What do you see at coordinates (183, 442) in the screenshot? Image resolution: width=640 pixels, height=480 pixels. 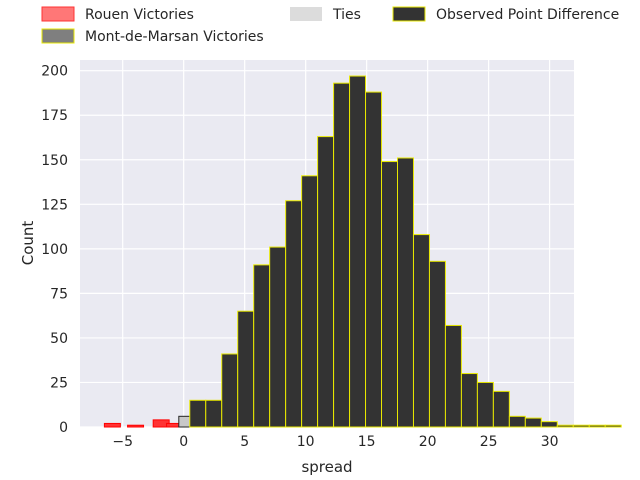 I see `x-tick-label: 0` at bounding box center [183, 442].